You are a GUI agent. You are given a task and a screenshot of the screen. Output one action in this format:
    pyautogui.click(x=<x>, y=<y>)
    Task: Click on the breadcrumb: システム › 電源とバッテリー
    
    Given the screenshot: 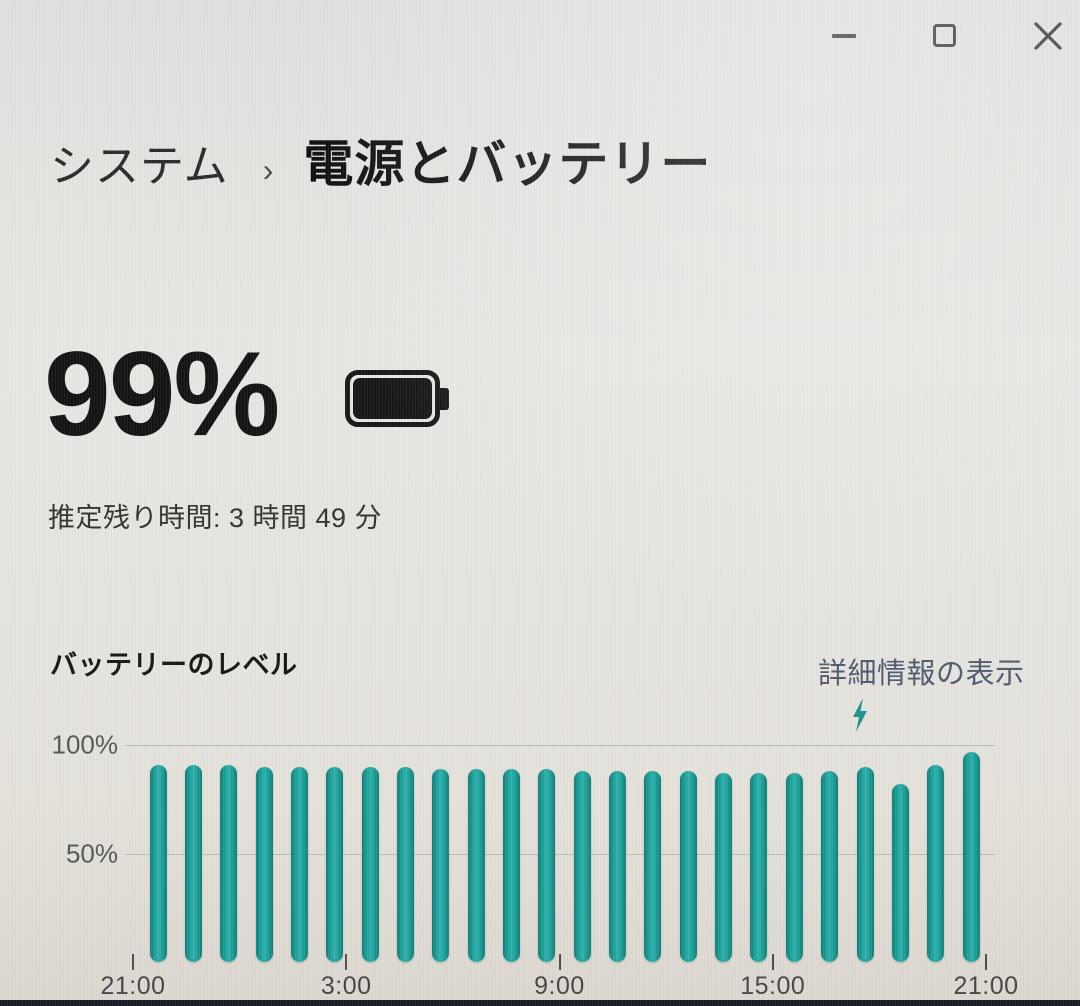 What is the action you would take?
    pyautogui.click(x=380, y=160)
    